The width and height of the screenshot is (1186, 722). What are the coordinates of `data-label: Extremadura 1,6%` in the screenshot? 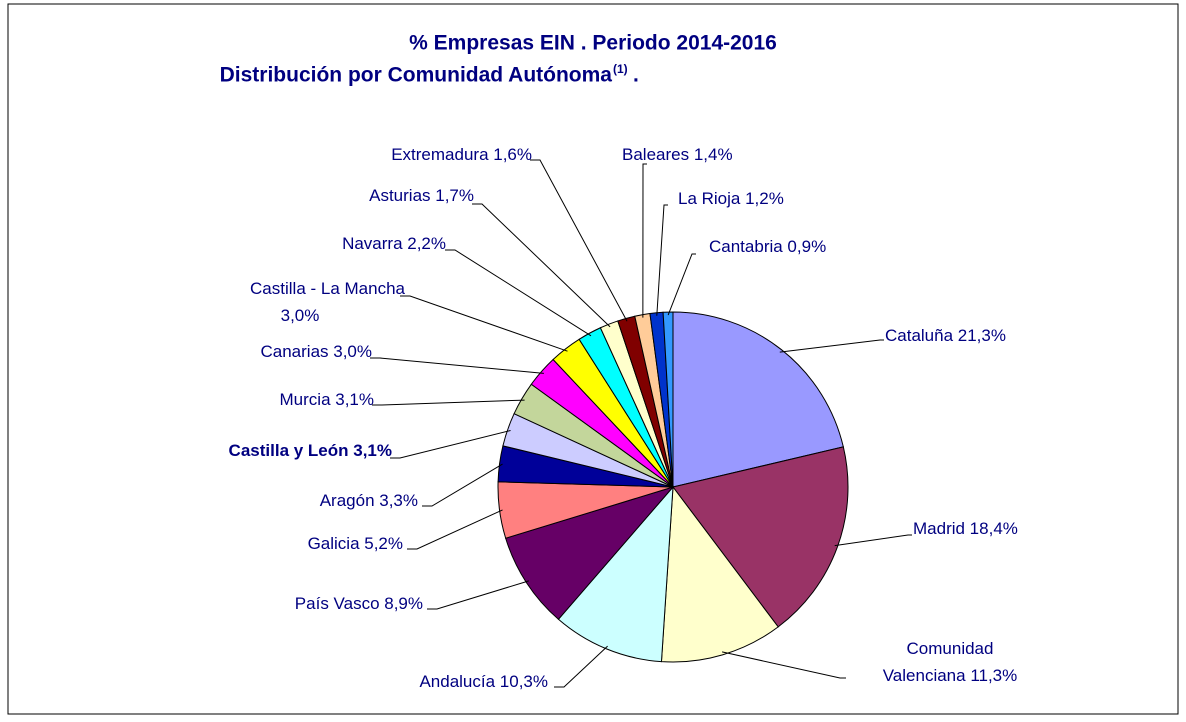 It's located at (461, 154).